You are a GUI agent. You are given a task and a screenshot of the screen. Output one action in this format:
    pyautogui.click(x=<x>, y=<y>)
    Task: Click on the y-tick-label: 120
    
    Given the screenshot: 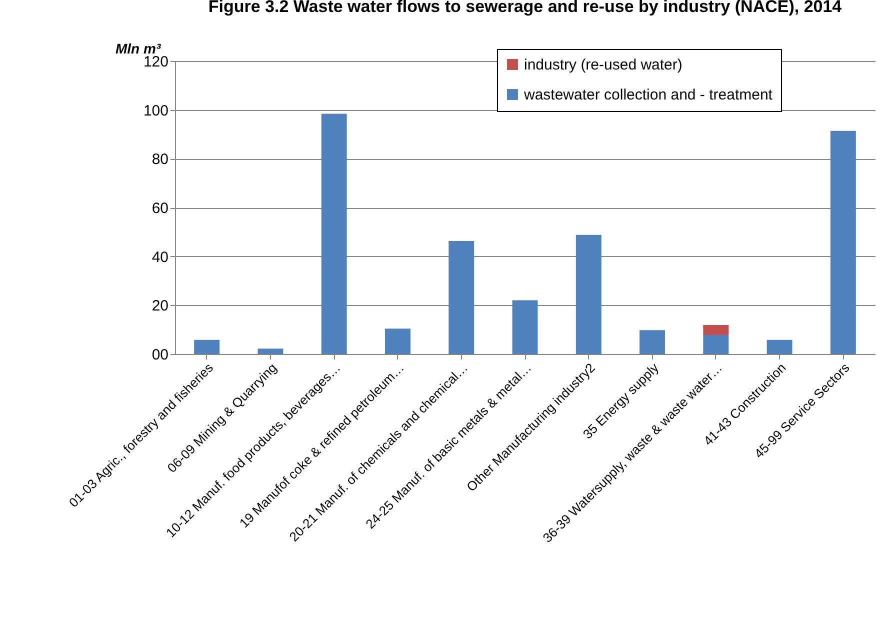 What is the action you would take?
    pyautogui.click(x=155, y=62)
    